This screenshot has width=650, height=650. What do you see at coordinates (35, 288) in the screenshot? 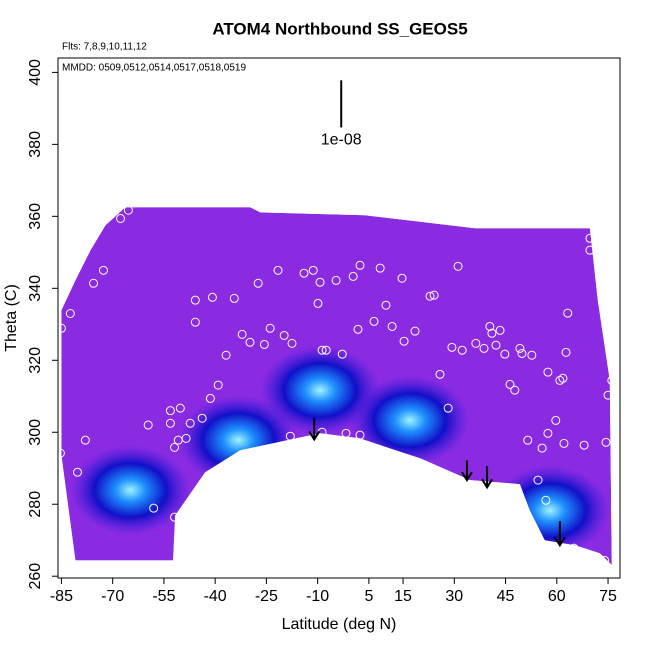
I see `y-tick-label: 340` at bounding box center [35, 288].